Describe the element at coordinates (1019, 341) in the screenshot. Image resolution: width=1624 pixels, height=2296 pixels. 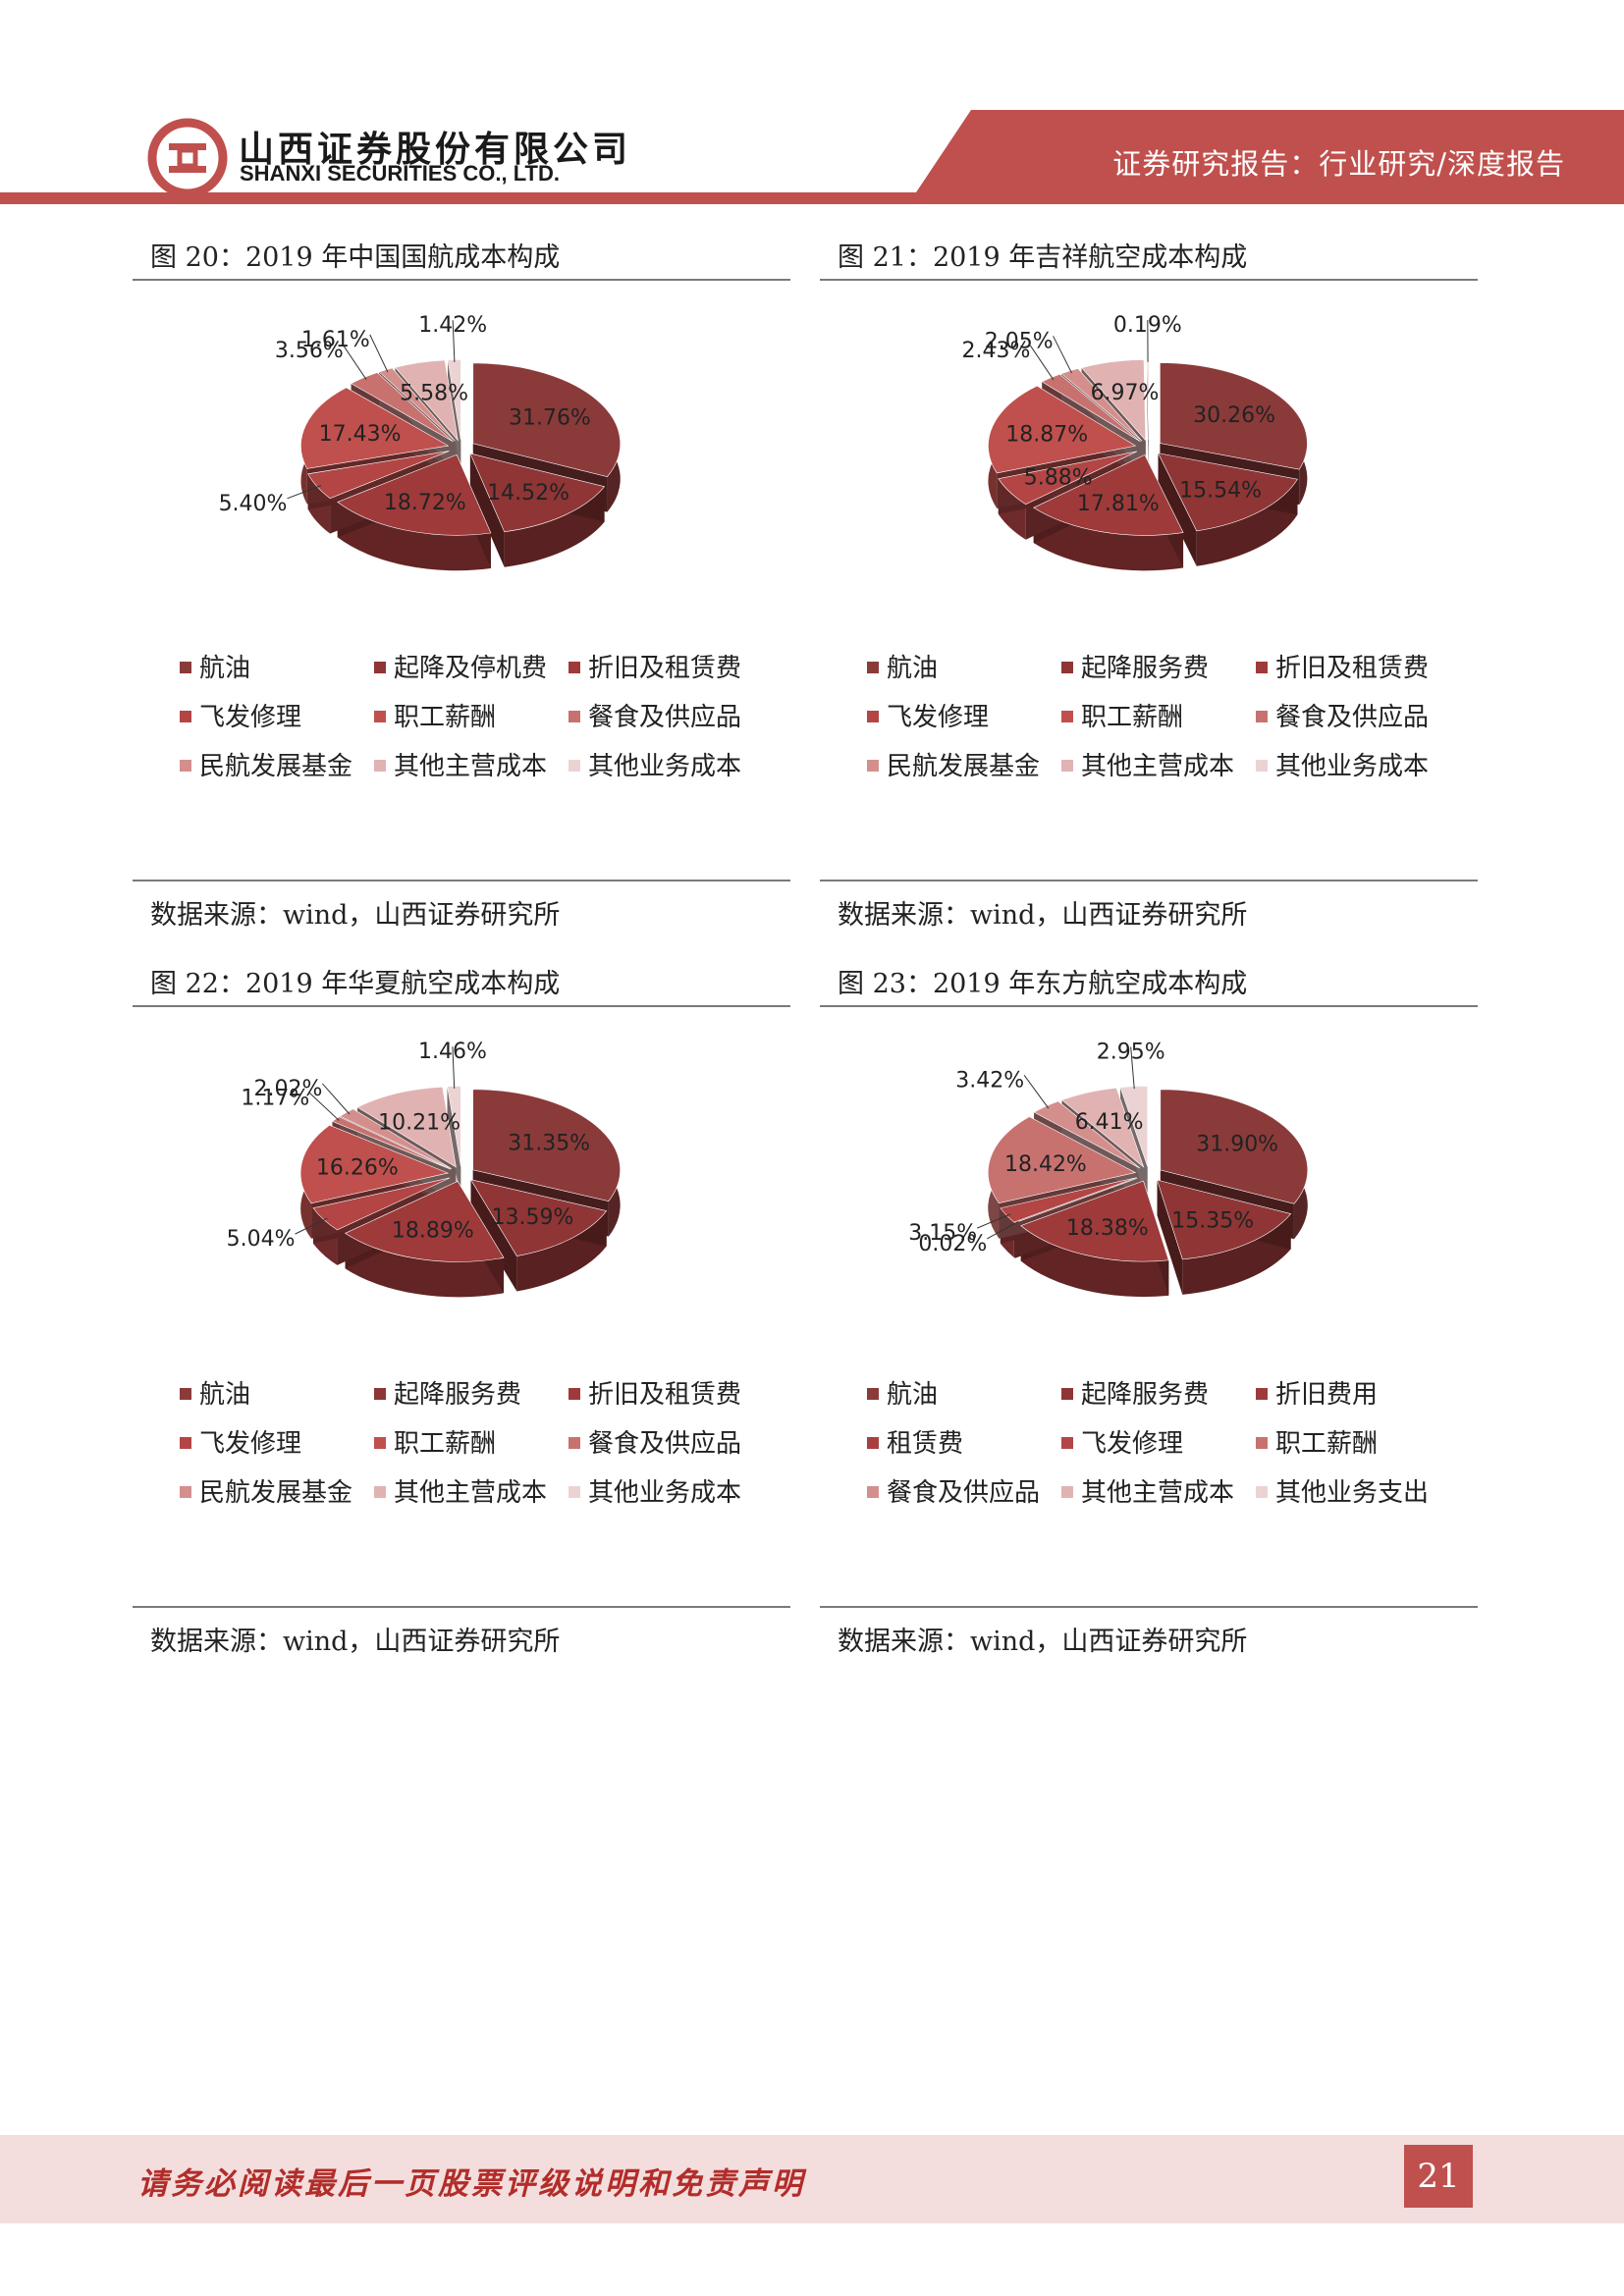
I see `slice-data-label: 2.05%` at that location.